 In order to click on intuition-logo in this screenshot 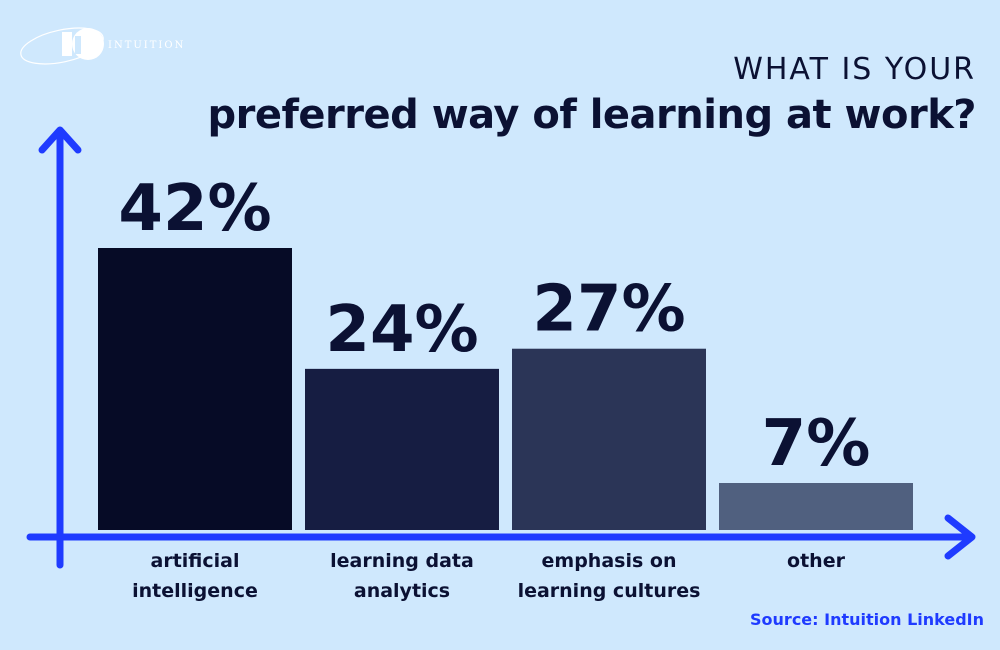, I will do `click(62, 46)`.